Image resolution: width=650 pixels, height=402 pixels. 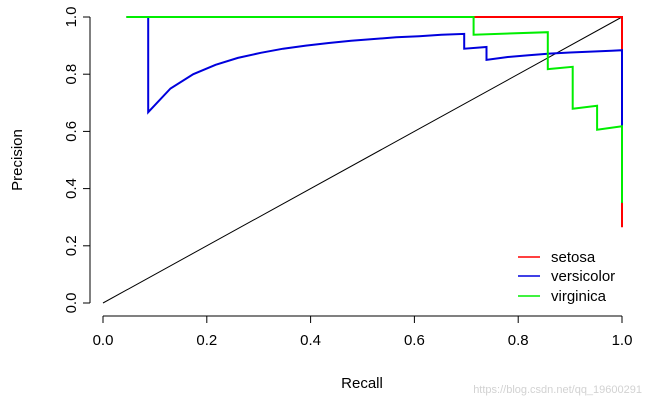 What do you see at coordinates (103, 340) in the screenshot?
I see `x-tick-label: 0.0` at bounding box center [103, 340].